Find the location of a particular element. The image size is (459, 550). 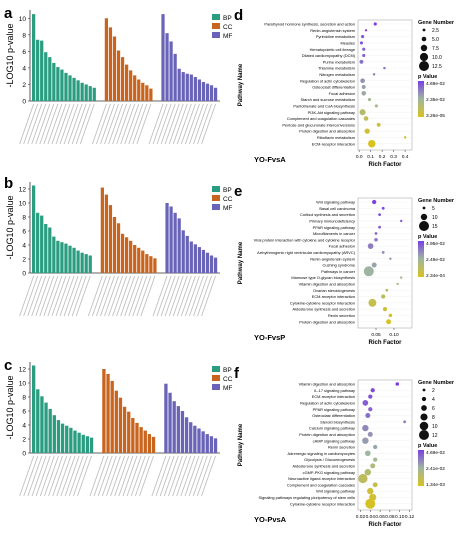

legend-label-MF: MF is located at coordinates (227, 208).